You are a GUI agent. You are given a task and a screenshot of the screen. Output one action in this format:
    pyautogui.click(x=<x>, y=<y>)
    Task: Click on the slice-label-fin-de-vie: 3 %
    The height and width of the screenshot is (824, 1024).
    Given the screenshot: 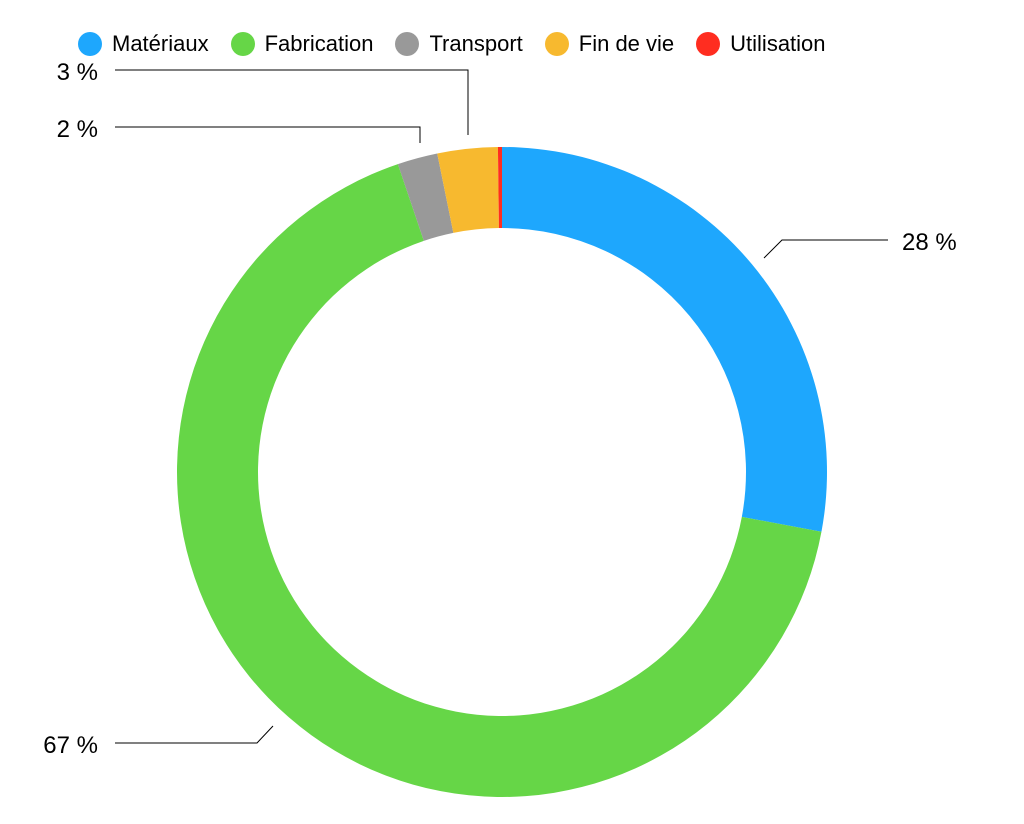 What is the action you would take?
    pyautogui.click(x=77, y=72)
    